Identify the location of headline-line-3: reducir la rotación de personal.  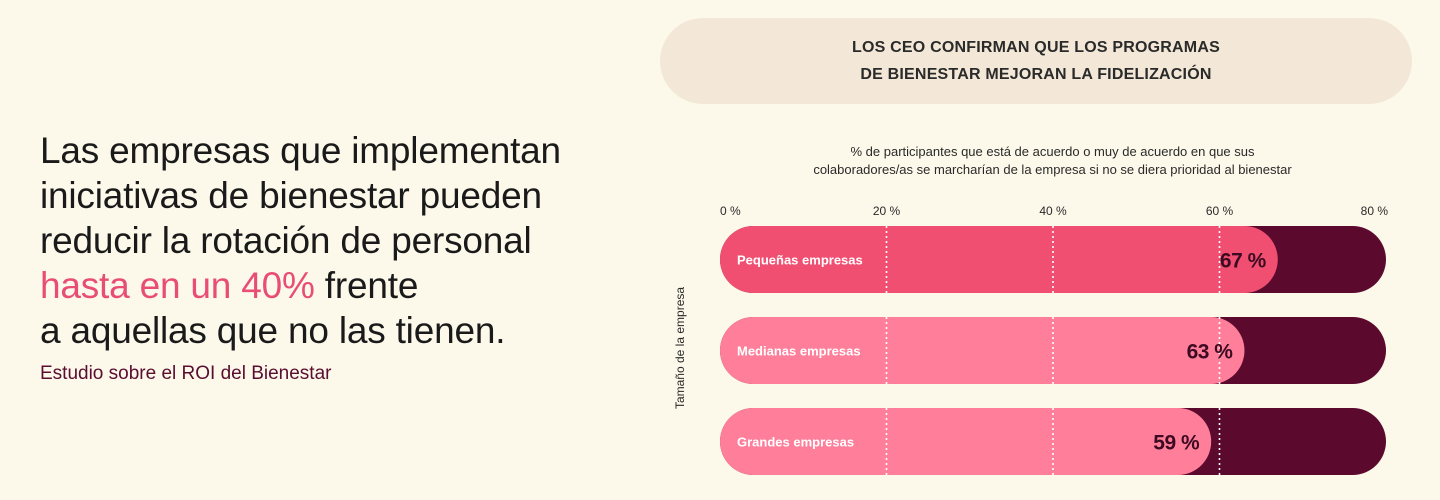
(286, 240).